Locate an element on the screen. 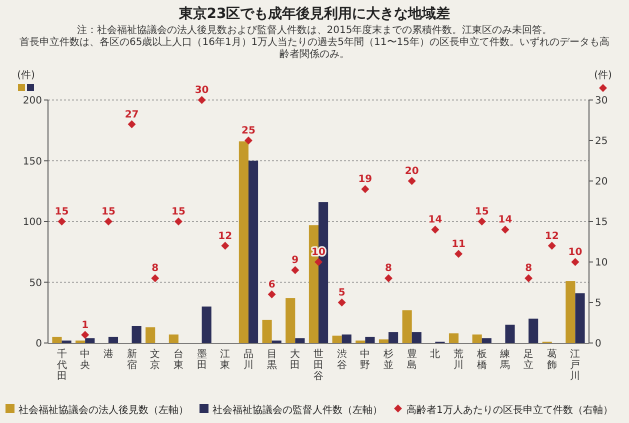  legend-label: 社会福祉協議会の監督人件数（左軸） is located at coordinates (297, 410).